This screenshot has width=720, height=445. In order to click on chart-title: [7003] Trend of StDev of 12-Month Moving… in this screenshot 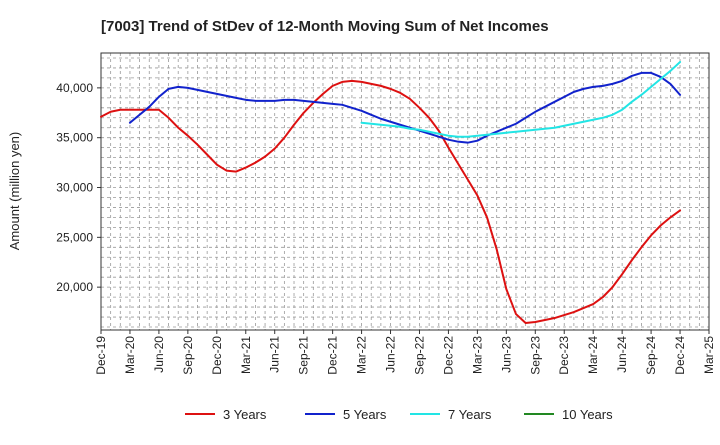, I will do `click(325, 26)`.